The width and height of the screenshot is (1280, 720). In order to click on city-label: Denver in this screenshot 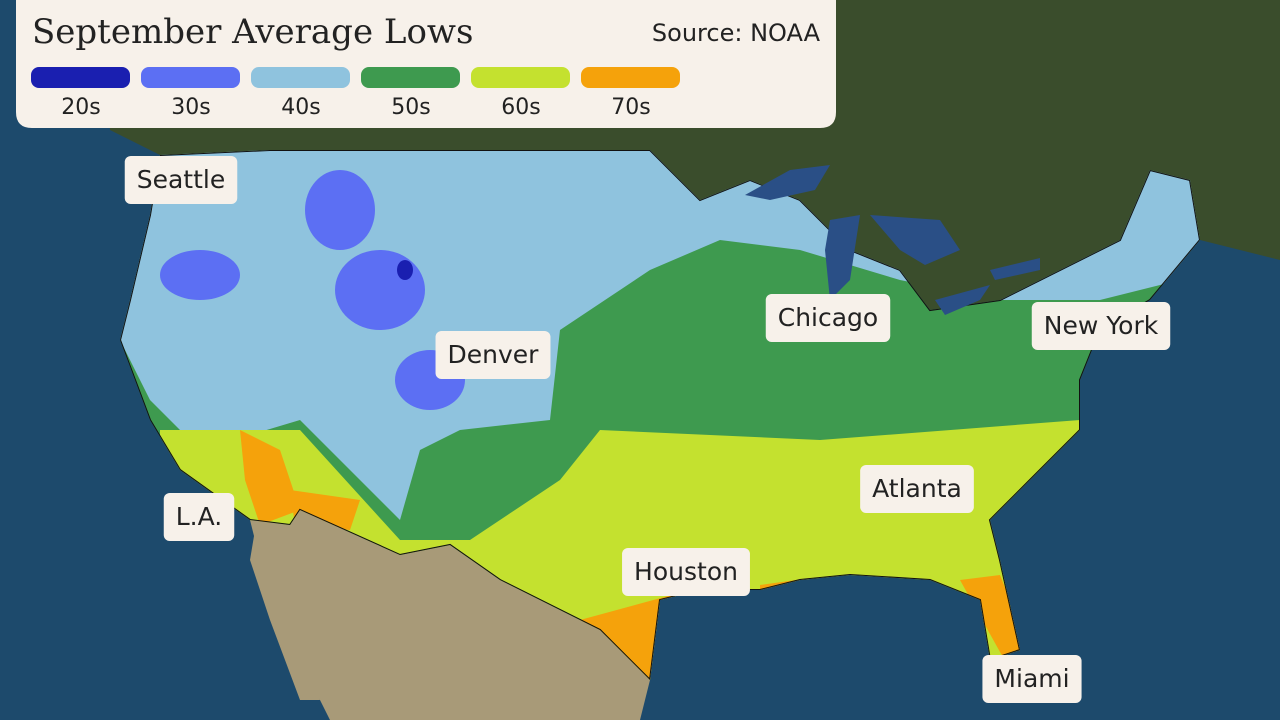, I will do `click(493, 355)`.